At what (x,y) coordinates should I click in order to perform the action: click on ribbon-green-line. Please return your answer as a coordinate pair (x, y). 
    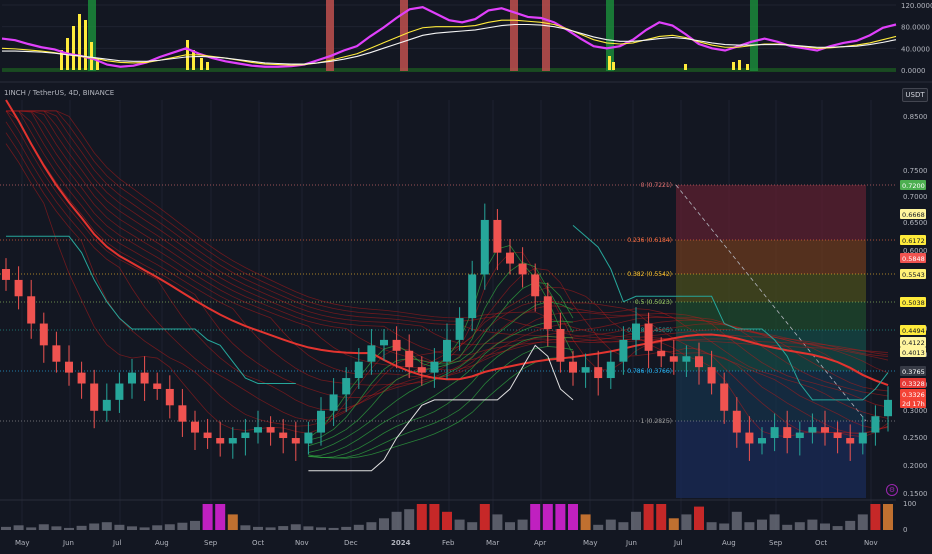
    Looking at the image, I should click on (441, 388).